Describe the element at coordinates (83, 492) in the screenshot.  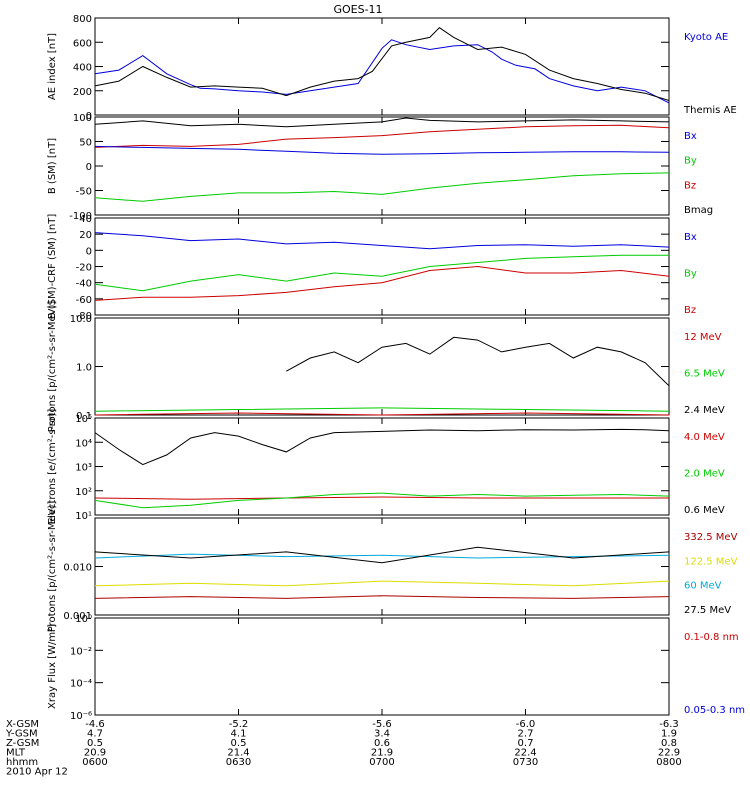
I see `y-tick-label: 10²` at that location.